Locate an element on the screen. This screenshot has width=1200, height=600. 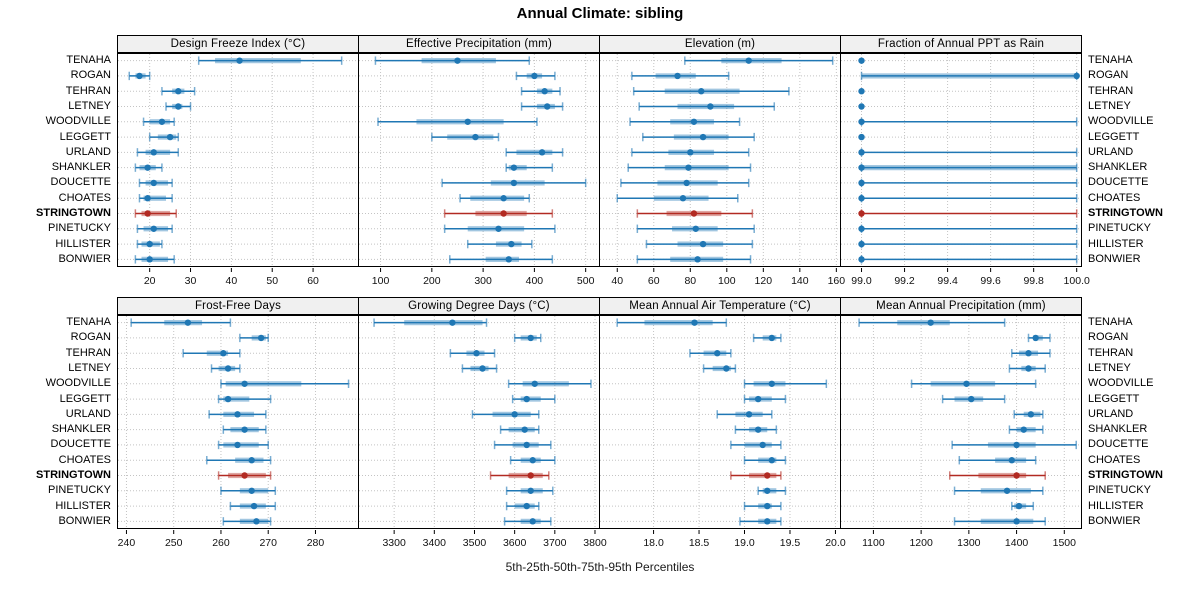
svg-text: 160 is located at coordinates (837, 281).